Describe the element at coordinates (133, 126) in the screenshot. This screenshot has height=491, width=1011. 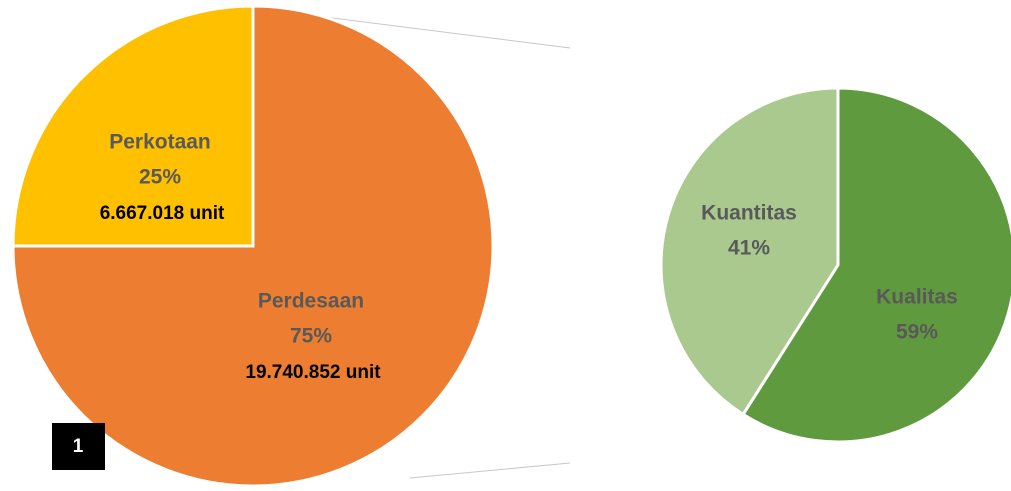
I see `pie-slice` at that location.